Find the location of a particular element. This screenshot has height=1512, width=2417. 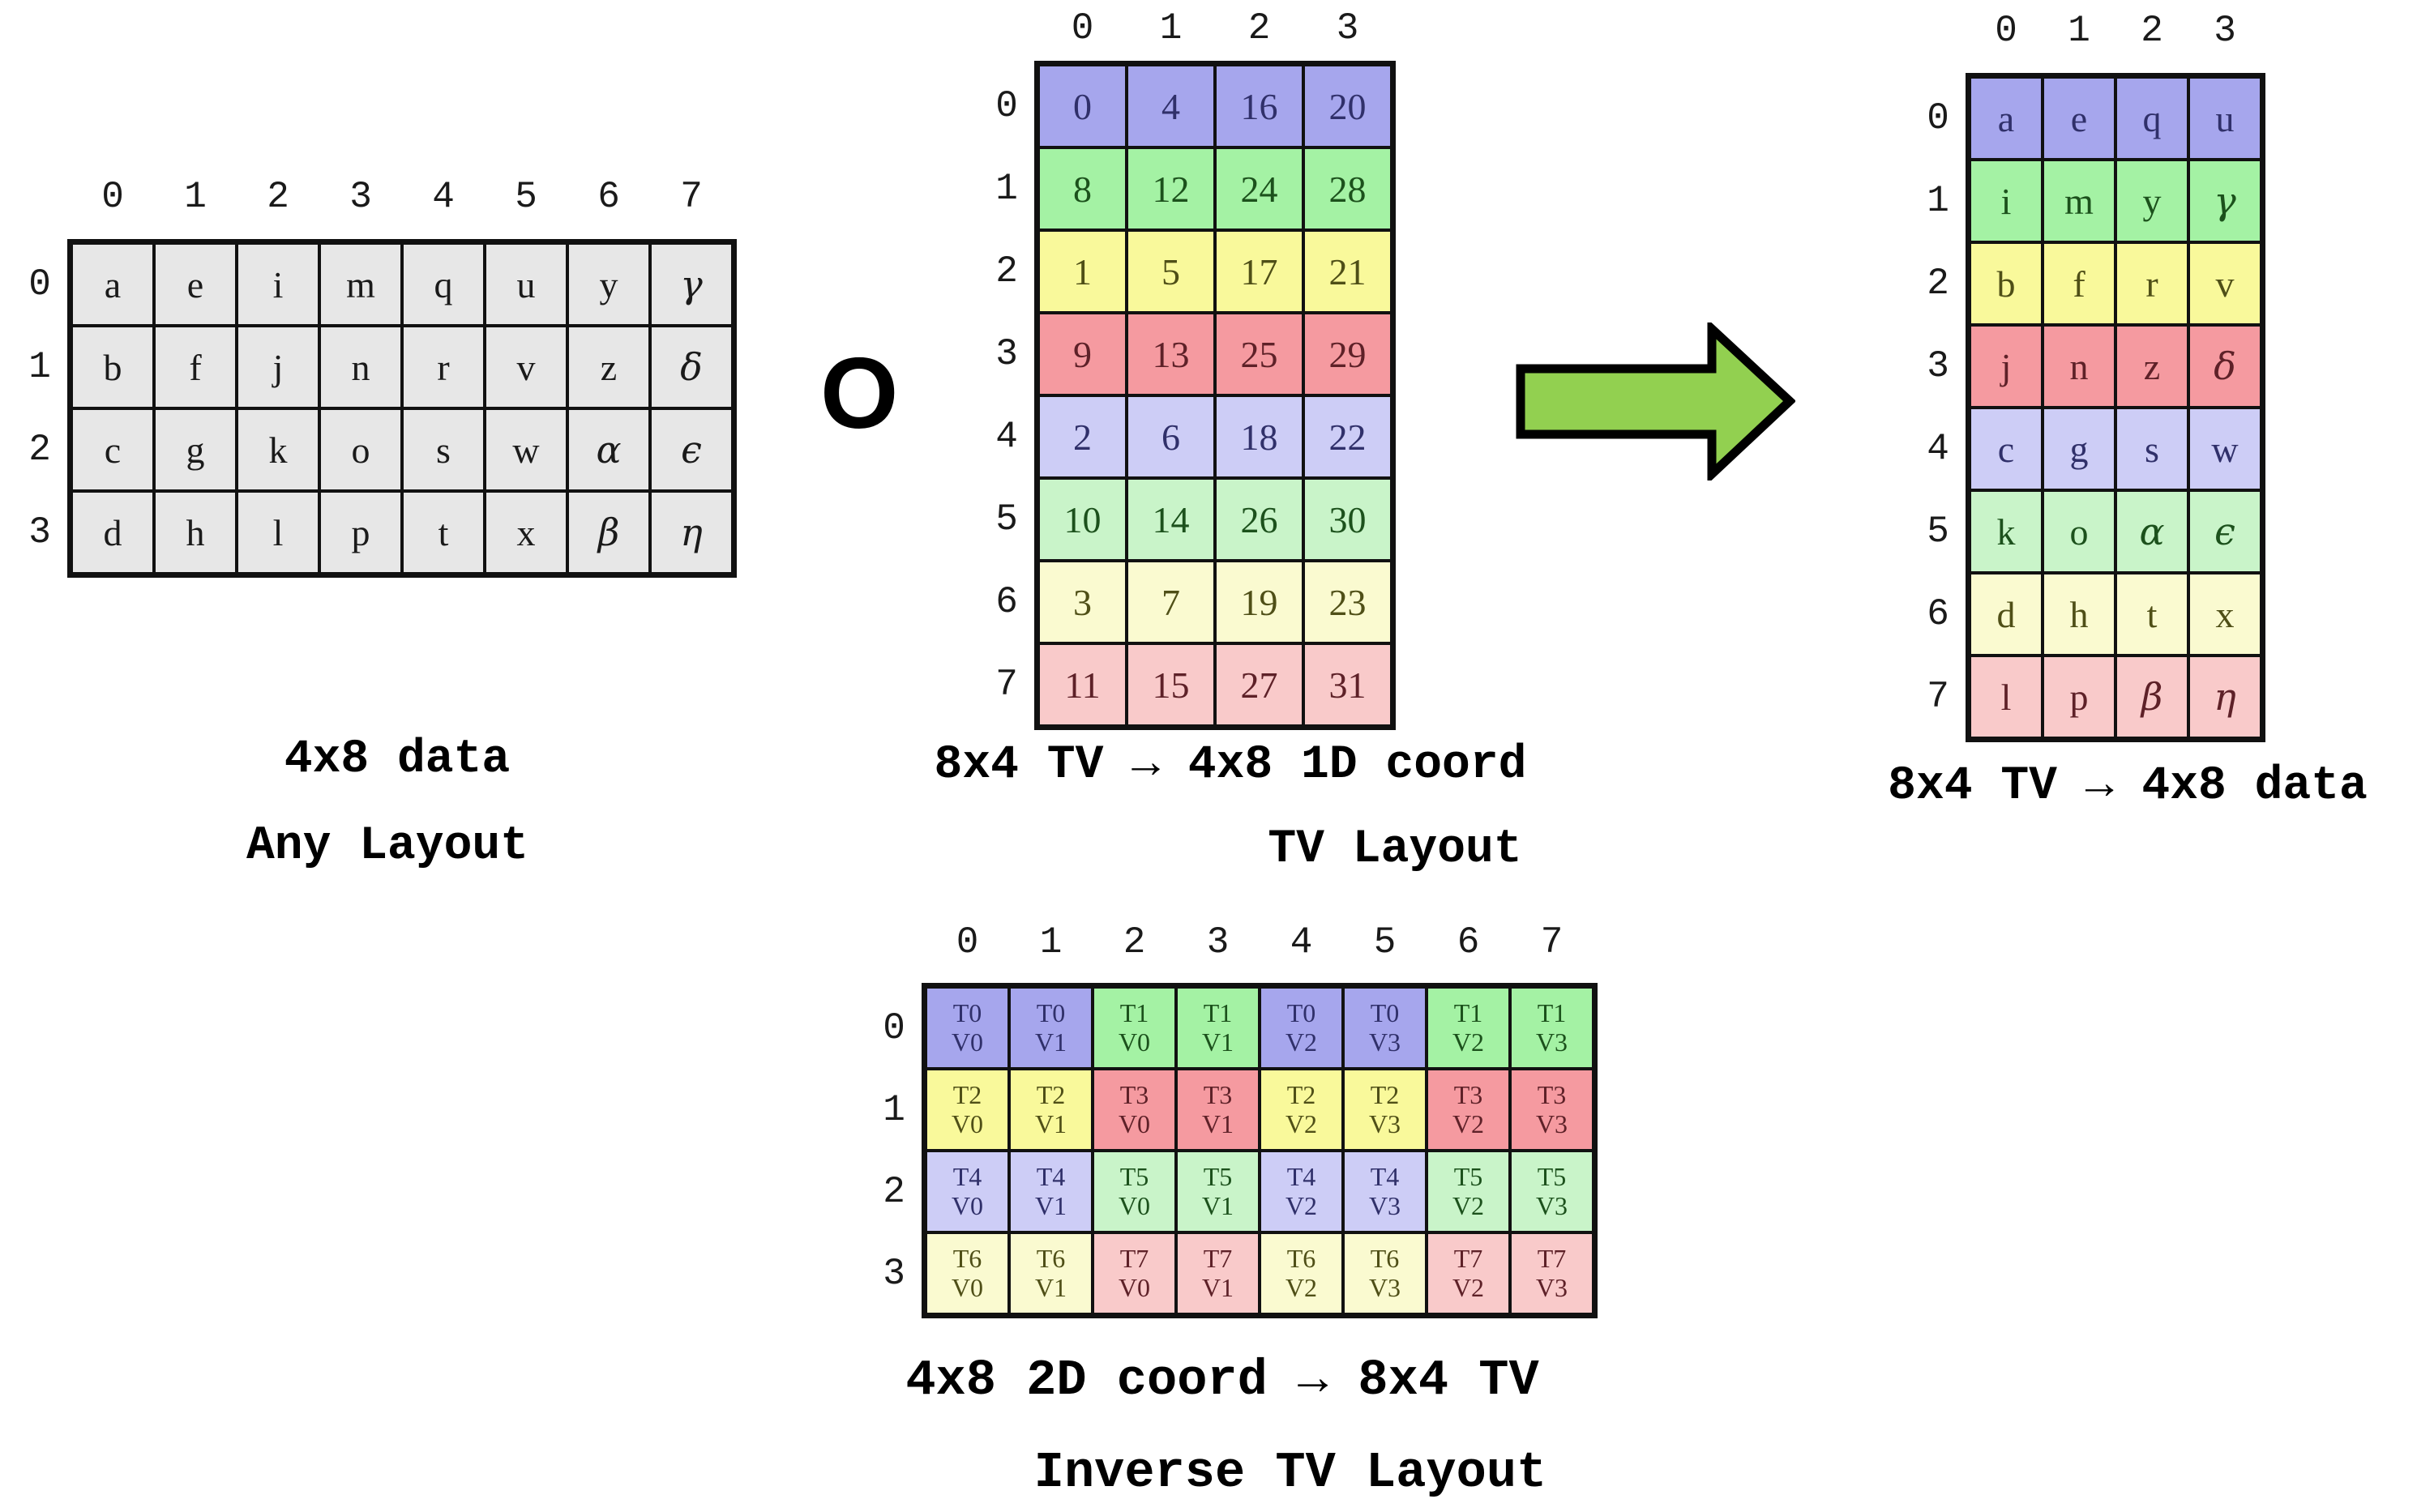

grid-cell-text: j is located at coordinates (278, 367).